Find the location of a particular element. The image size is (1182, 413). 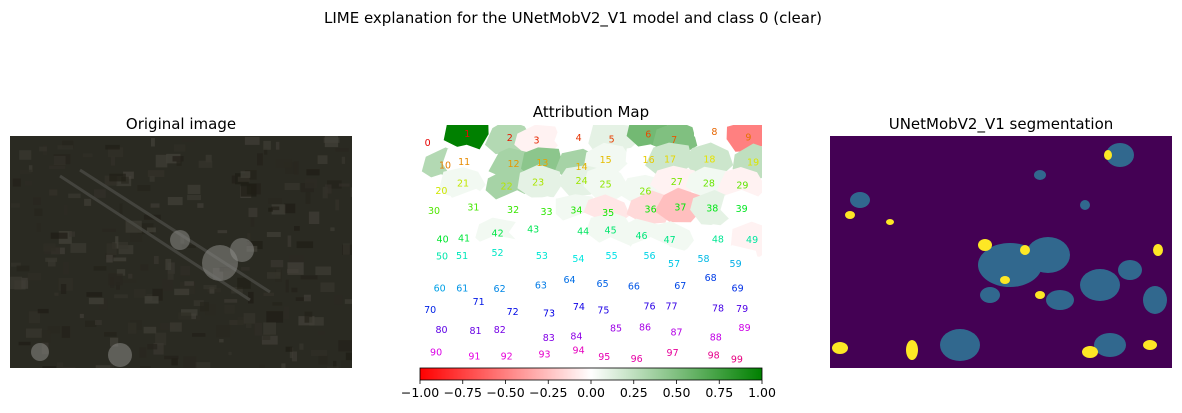

segment-id-label: 54 is located at coordinates (578, 259).